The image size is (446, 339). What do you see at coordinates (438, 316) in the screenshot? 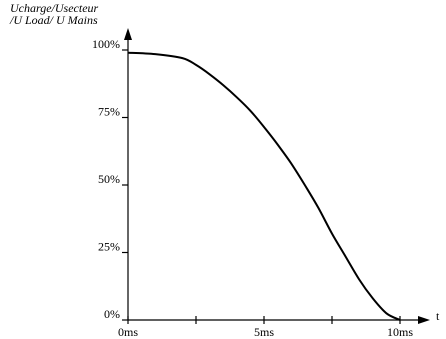
I see `x-axis-label: t` at bounding box center [438, 316].